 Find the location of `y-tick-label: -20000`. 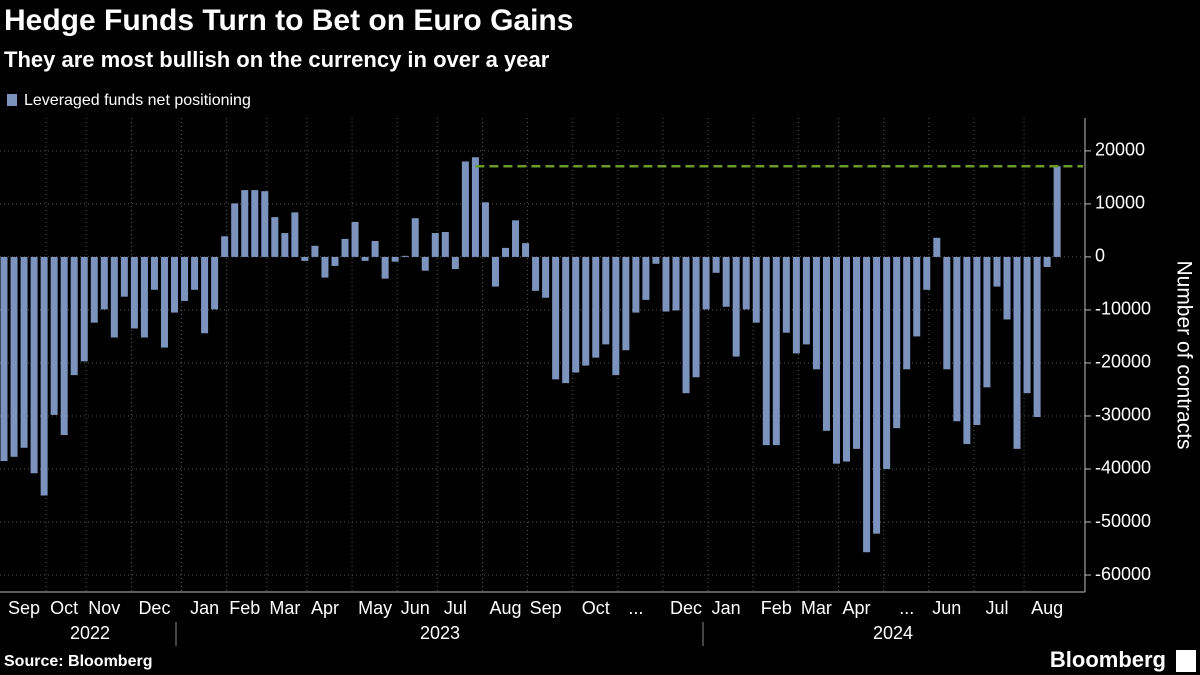

y-tick-label: -20000 is located at coordinates (1123, 362).